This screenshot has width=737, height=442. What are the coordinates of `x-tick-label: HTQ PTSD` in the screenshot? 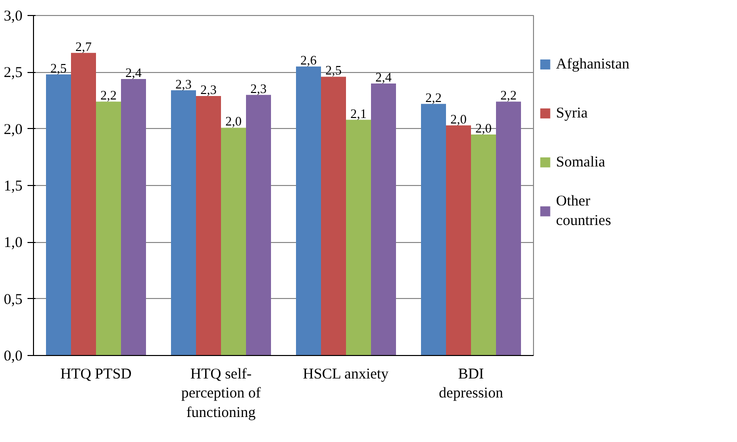 It's located at (96, 374).